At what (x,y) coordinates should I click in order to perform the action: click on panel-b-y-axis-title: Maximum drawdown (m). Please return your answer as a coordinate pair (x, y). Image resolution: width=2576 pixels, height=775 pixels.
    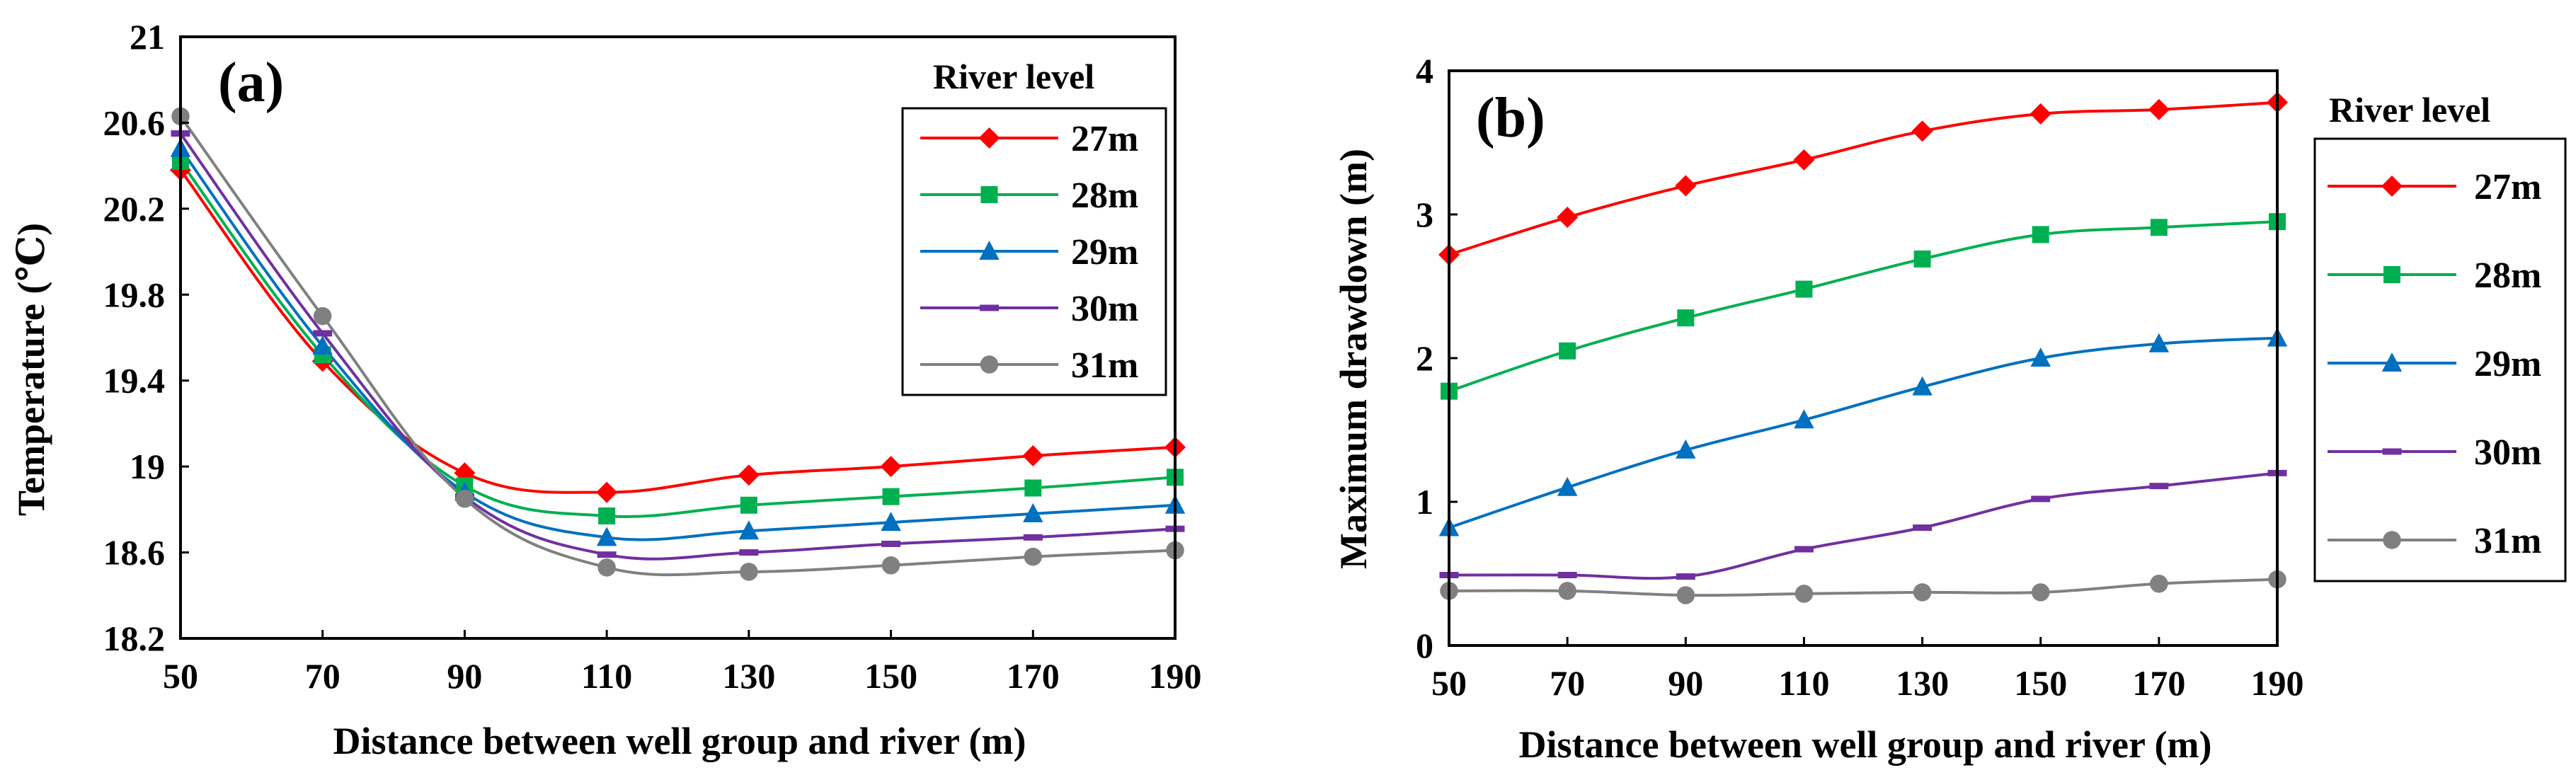
    Looking at the image, I should click on (1353, 359).